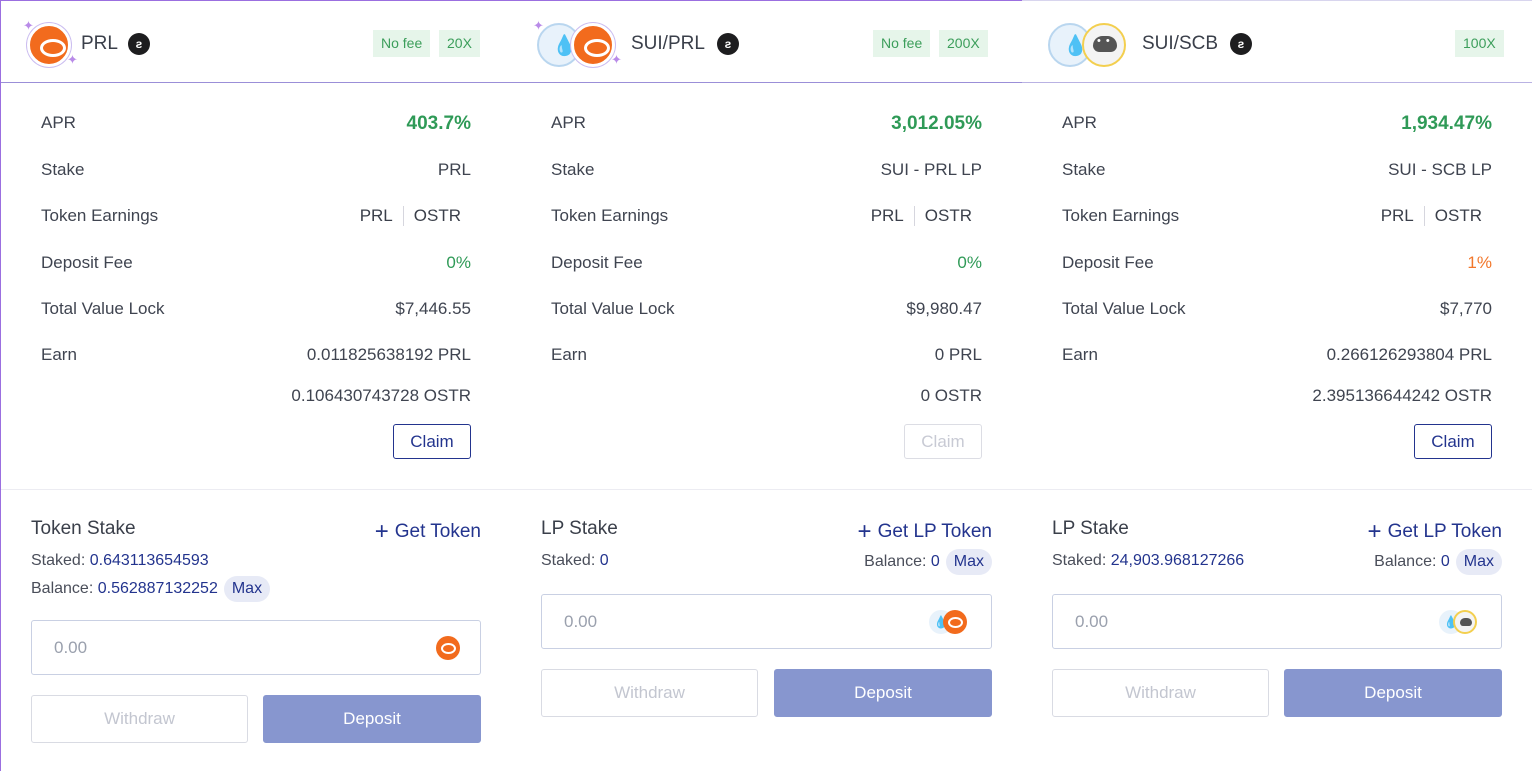 The width and height of the screenshot is (1532, 771). What do you see at coordinates (569, 354) in the screenshot?
I see `earn-label: Earn` at bounding box center [569, 354].